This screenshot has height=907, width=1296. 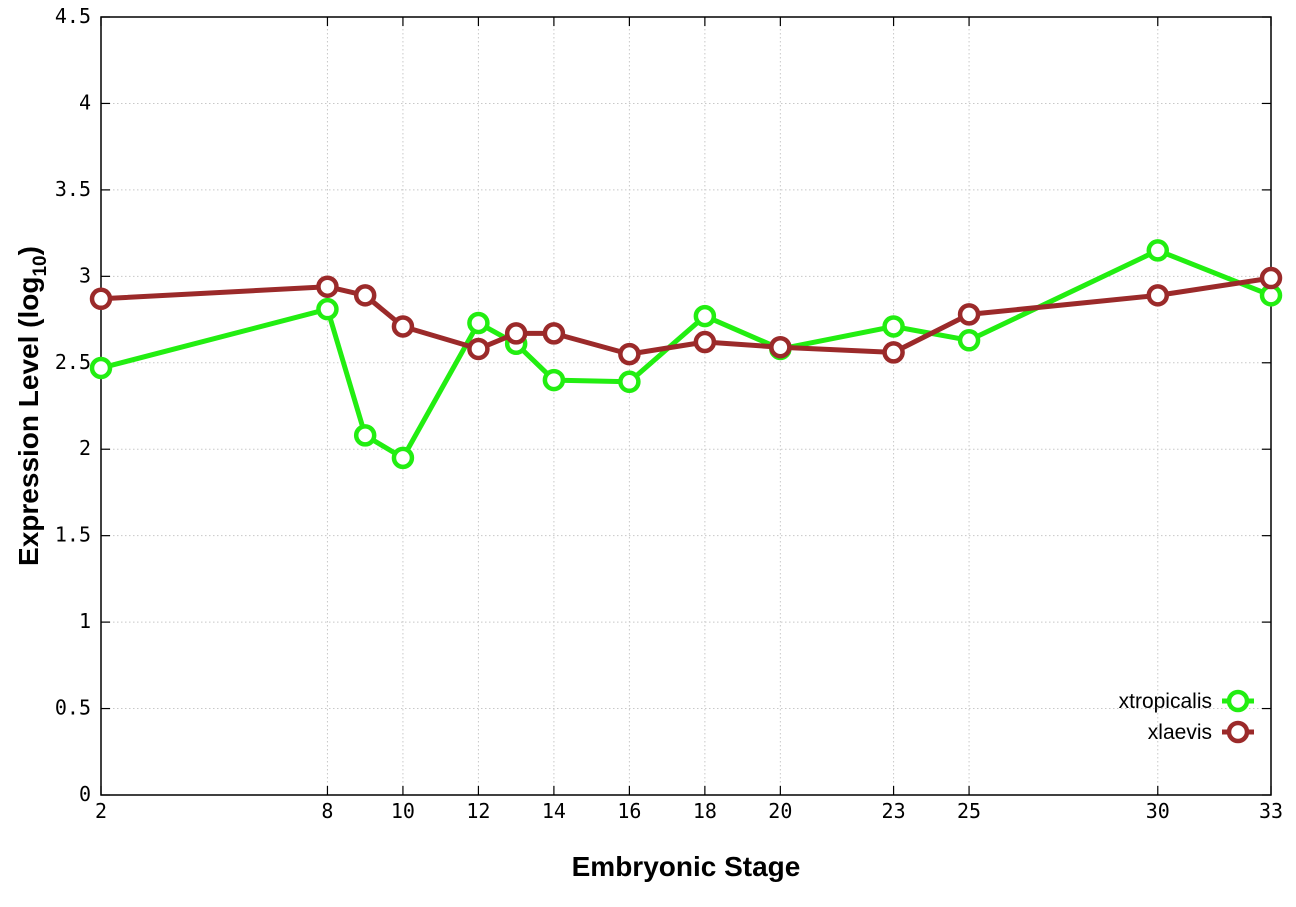 I want to click on x-tick-label: 33, so click(x=1271, y=811).